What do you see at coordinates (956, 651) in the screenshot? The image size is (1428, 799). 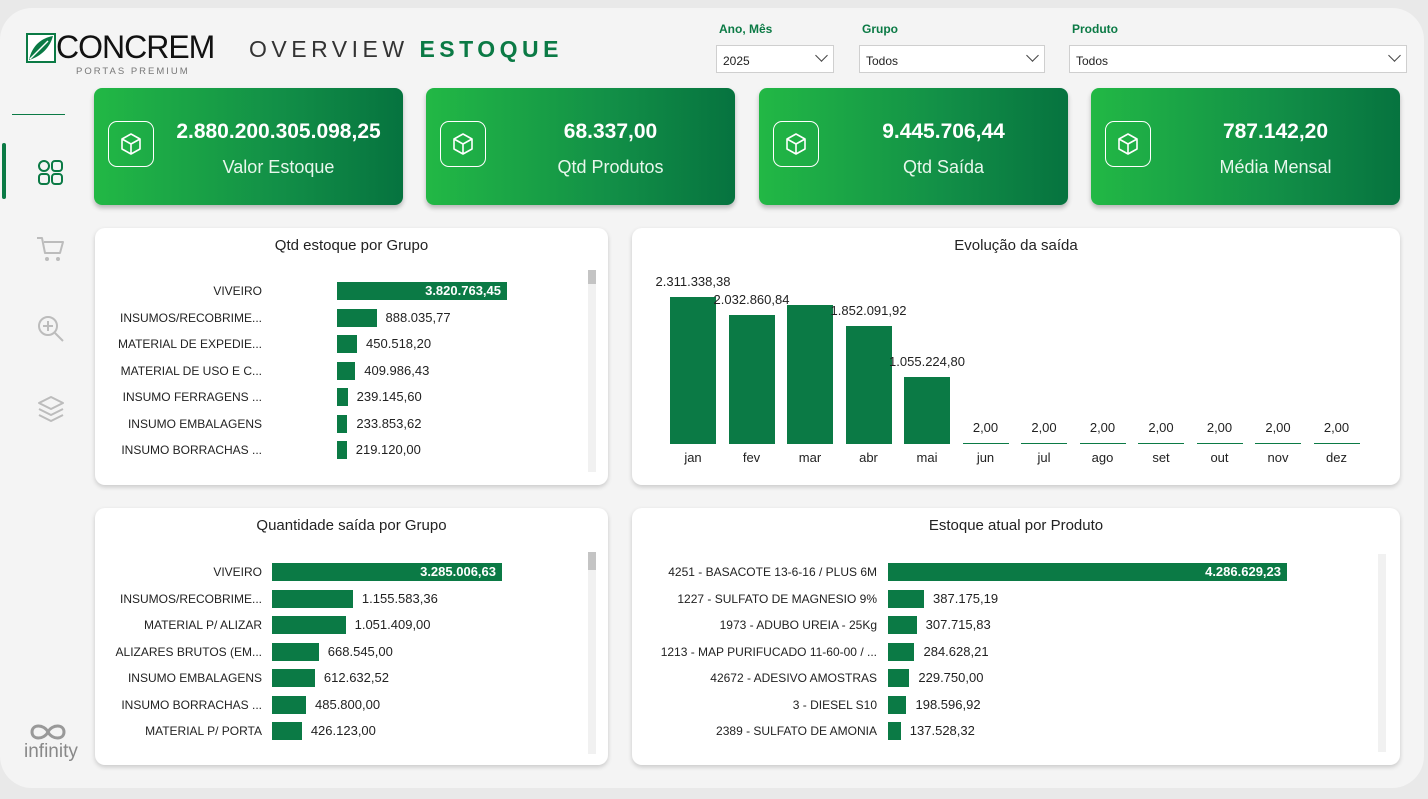 I see `bar-value-label: 284.628,21` at bounding box center [956, 651].